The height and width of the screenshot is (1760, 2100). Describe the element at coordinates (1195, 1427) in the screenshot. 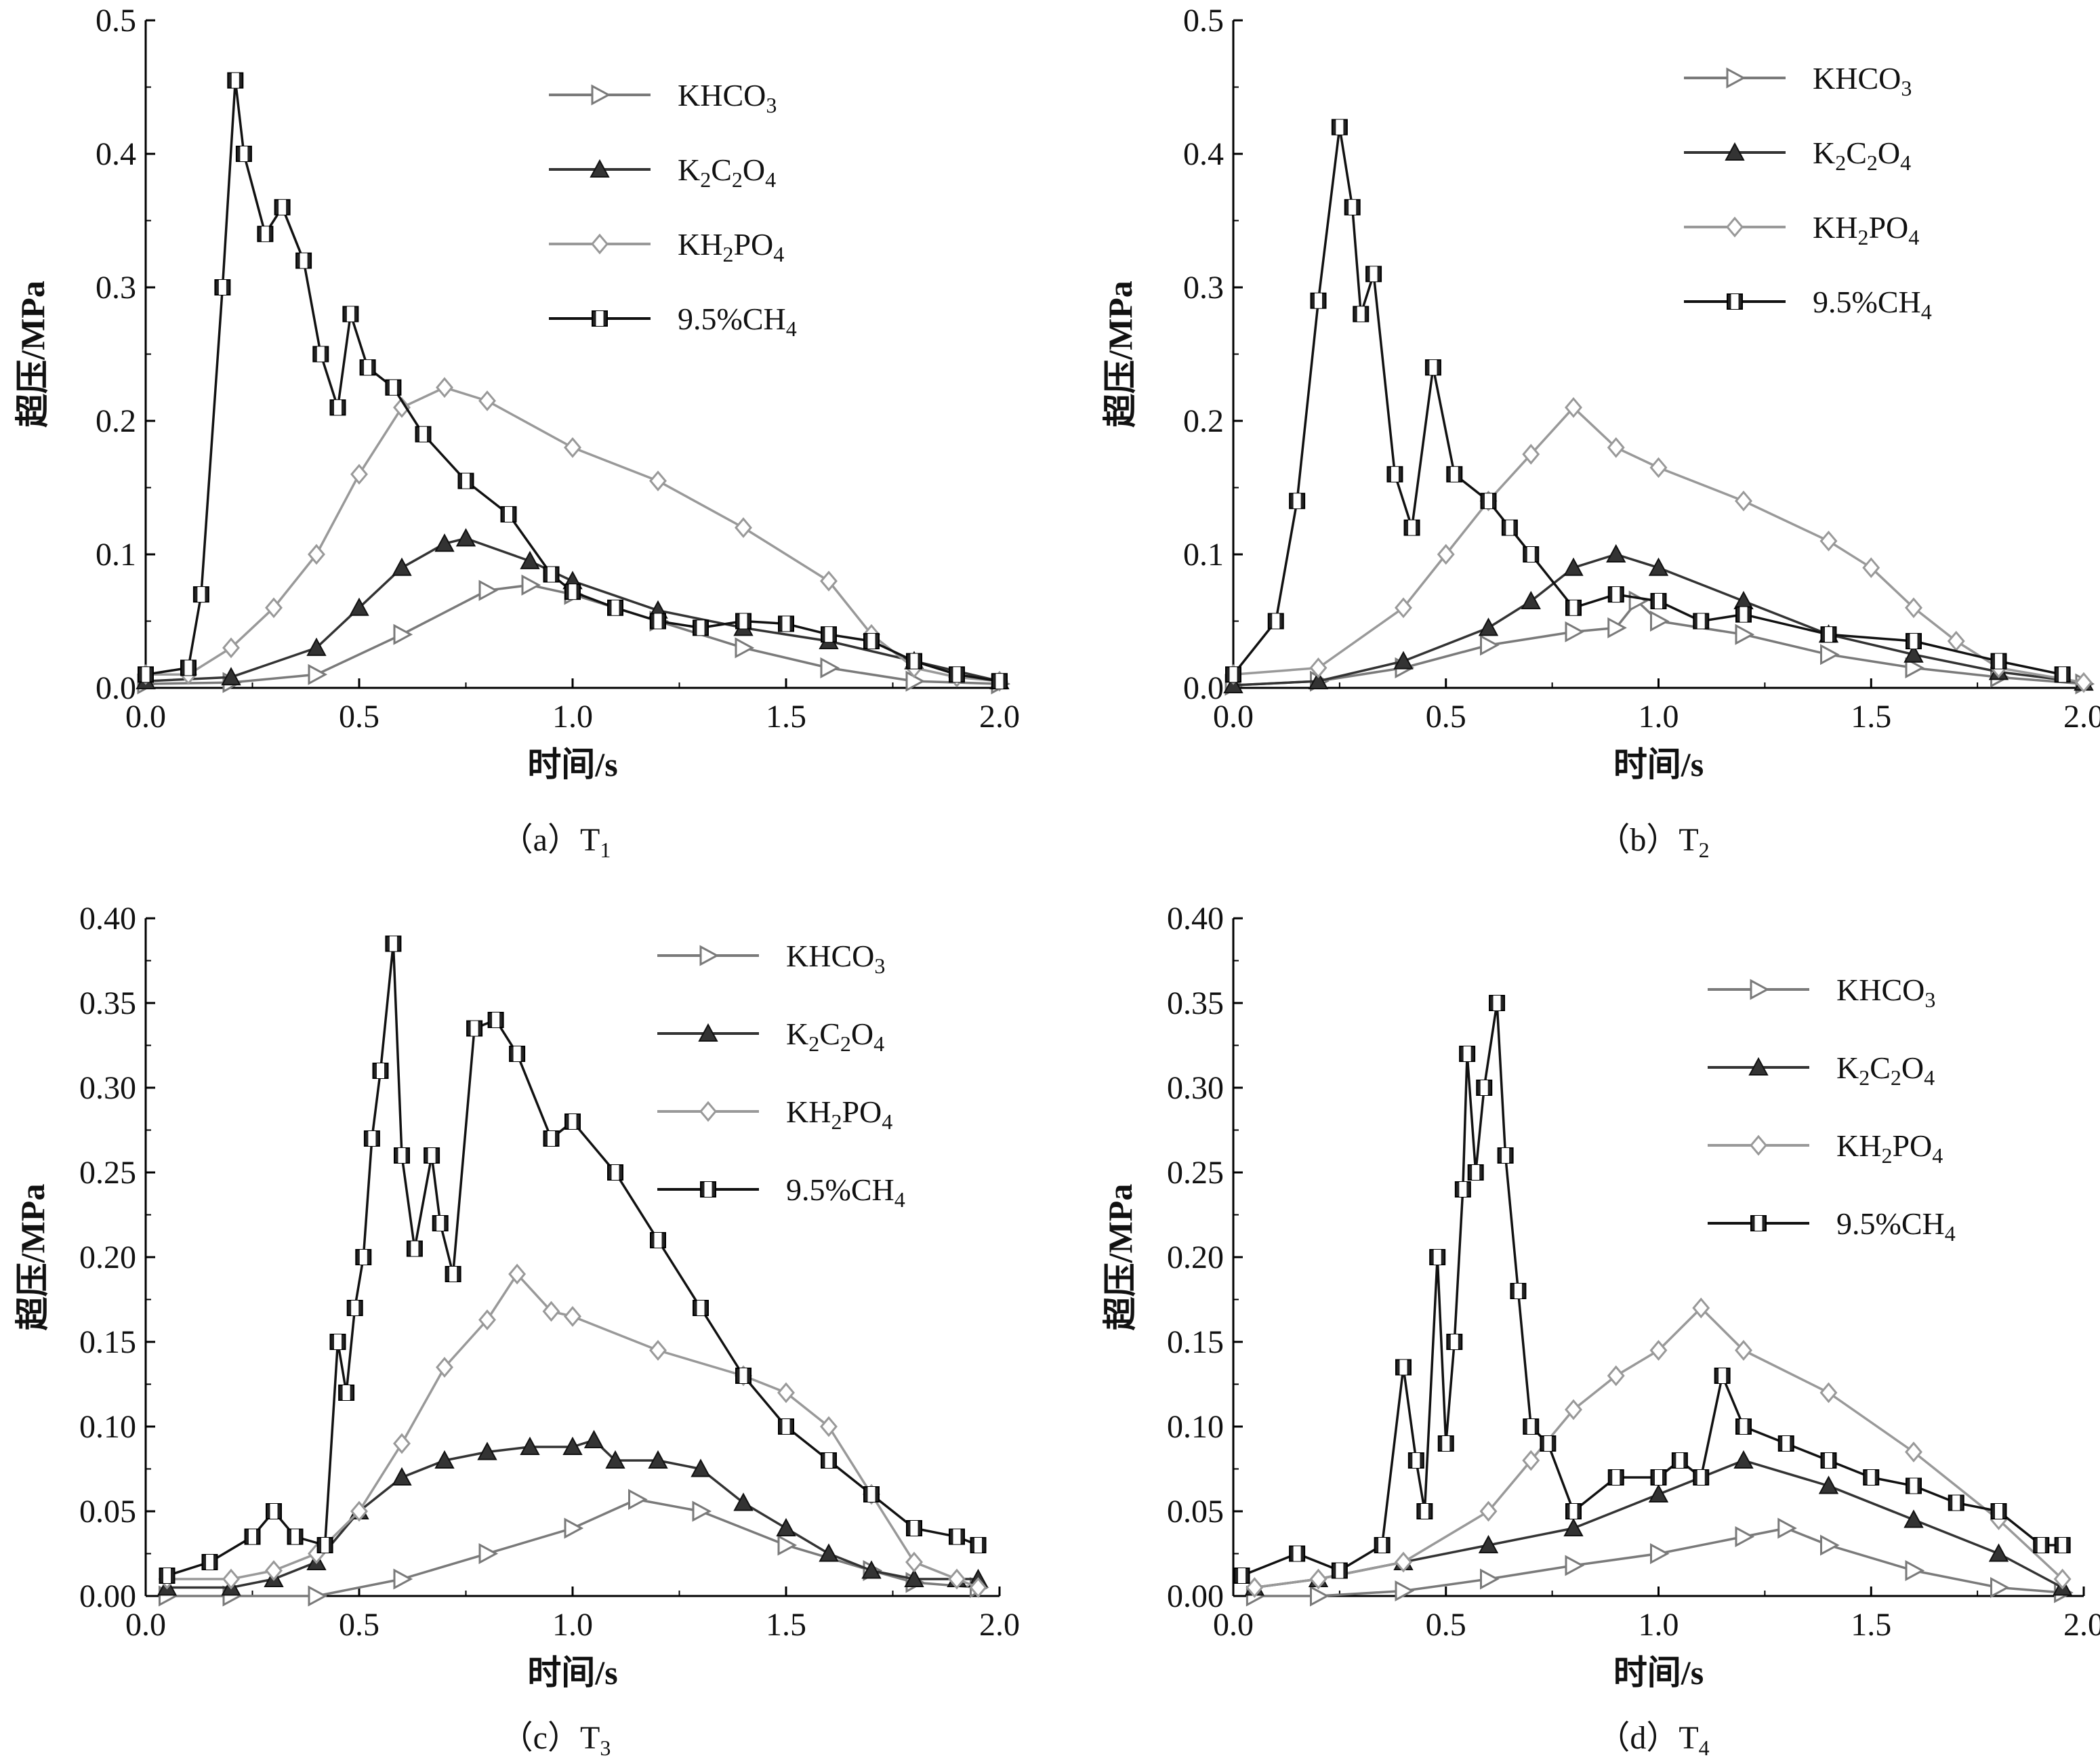

I see `y-tick-label: 0.10` at that location.